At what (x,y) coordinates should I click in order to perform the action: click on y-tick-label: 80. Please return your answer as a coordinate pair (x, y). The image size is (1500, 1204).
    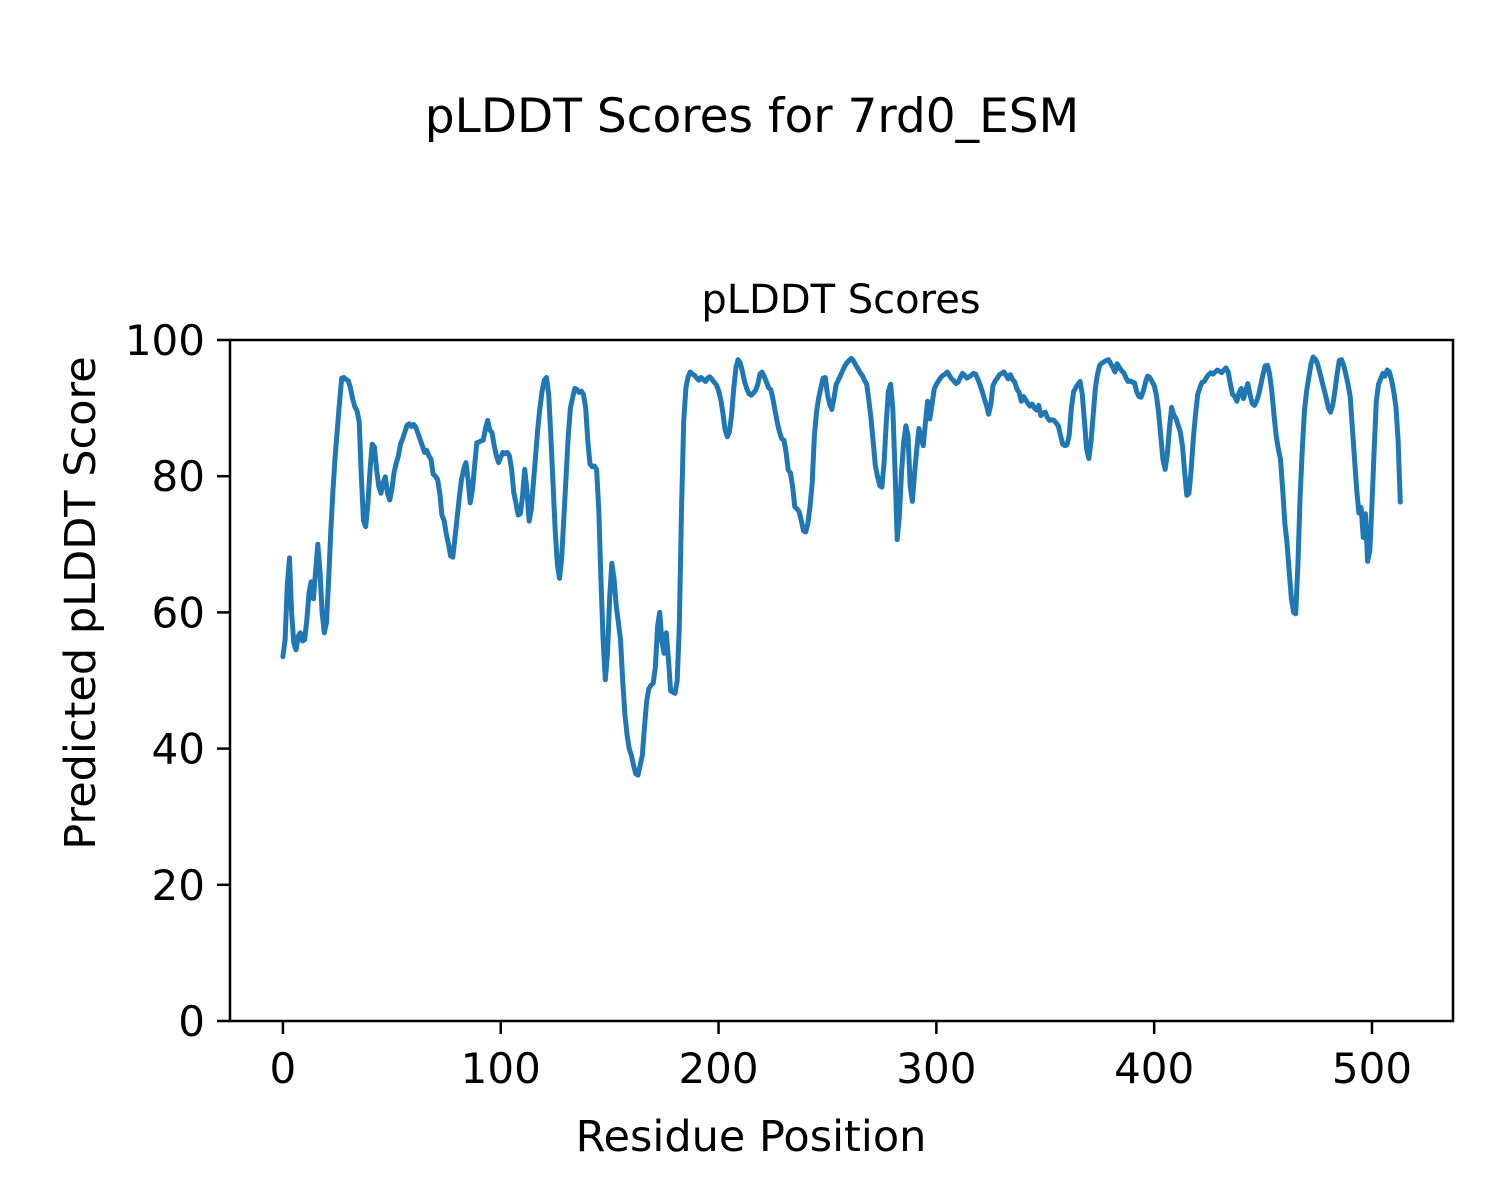
    Looking at the image, I should click on (178, 476).